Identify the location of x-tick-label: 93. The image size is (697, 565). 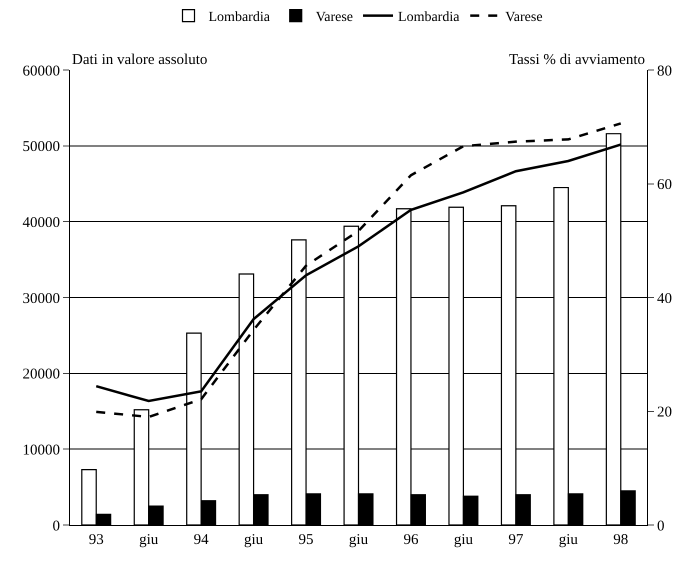
(96, 540).